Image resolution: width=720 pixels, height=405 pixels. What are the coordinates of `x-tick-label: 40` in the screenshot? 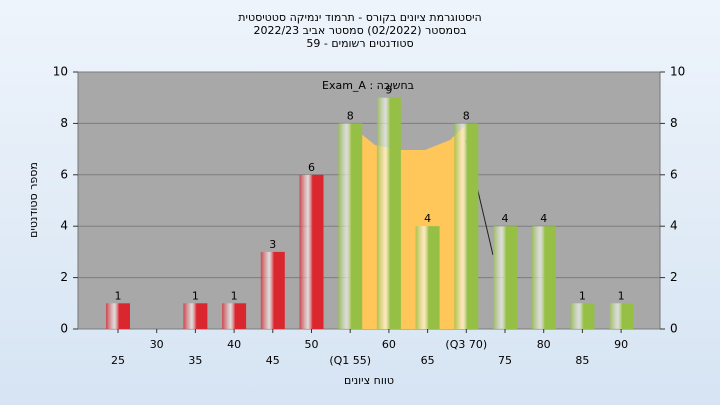 It's located at (234, 344).